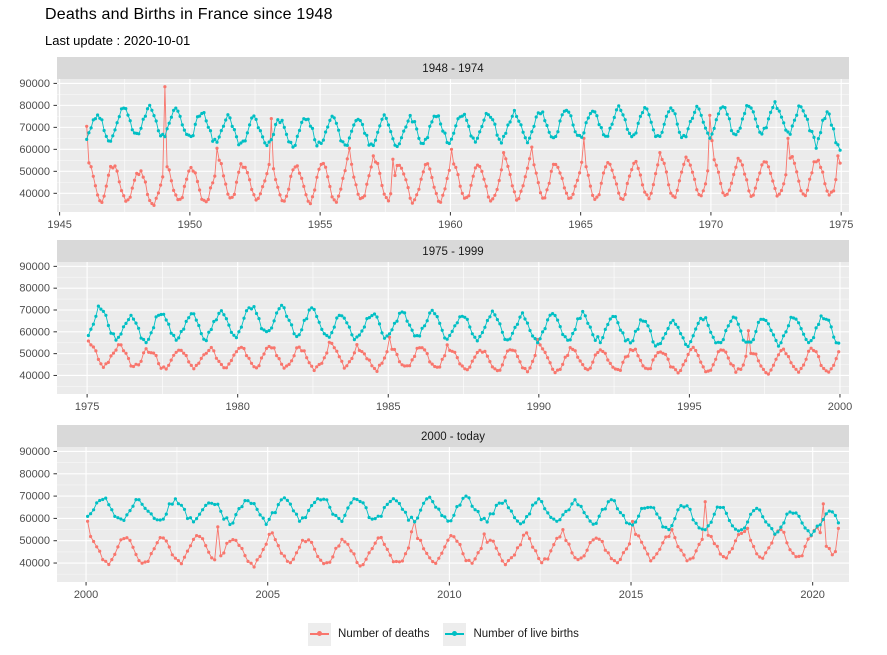 The height and width of the screenshot is (655, 887). Describe the element at coordinates (59, 225) in the screenshot. I see `x-axis-tick-label: 1945` at that location.